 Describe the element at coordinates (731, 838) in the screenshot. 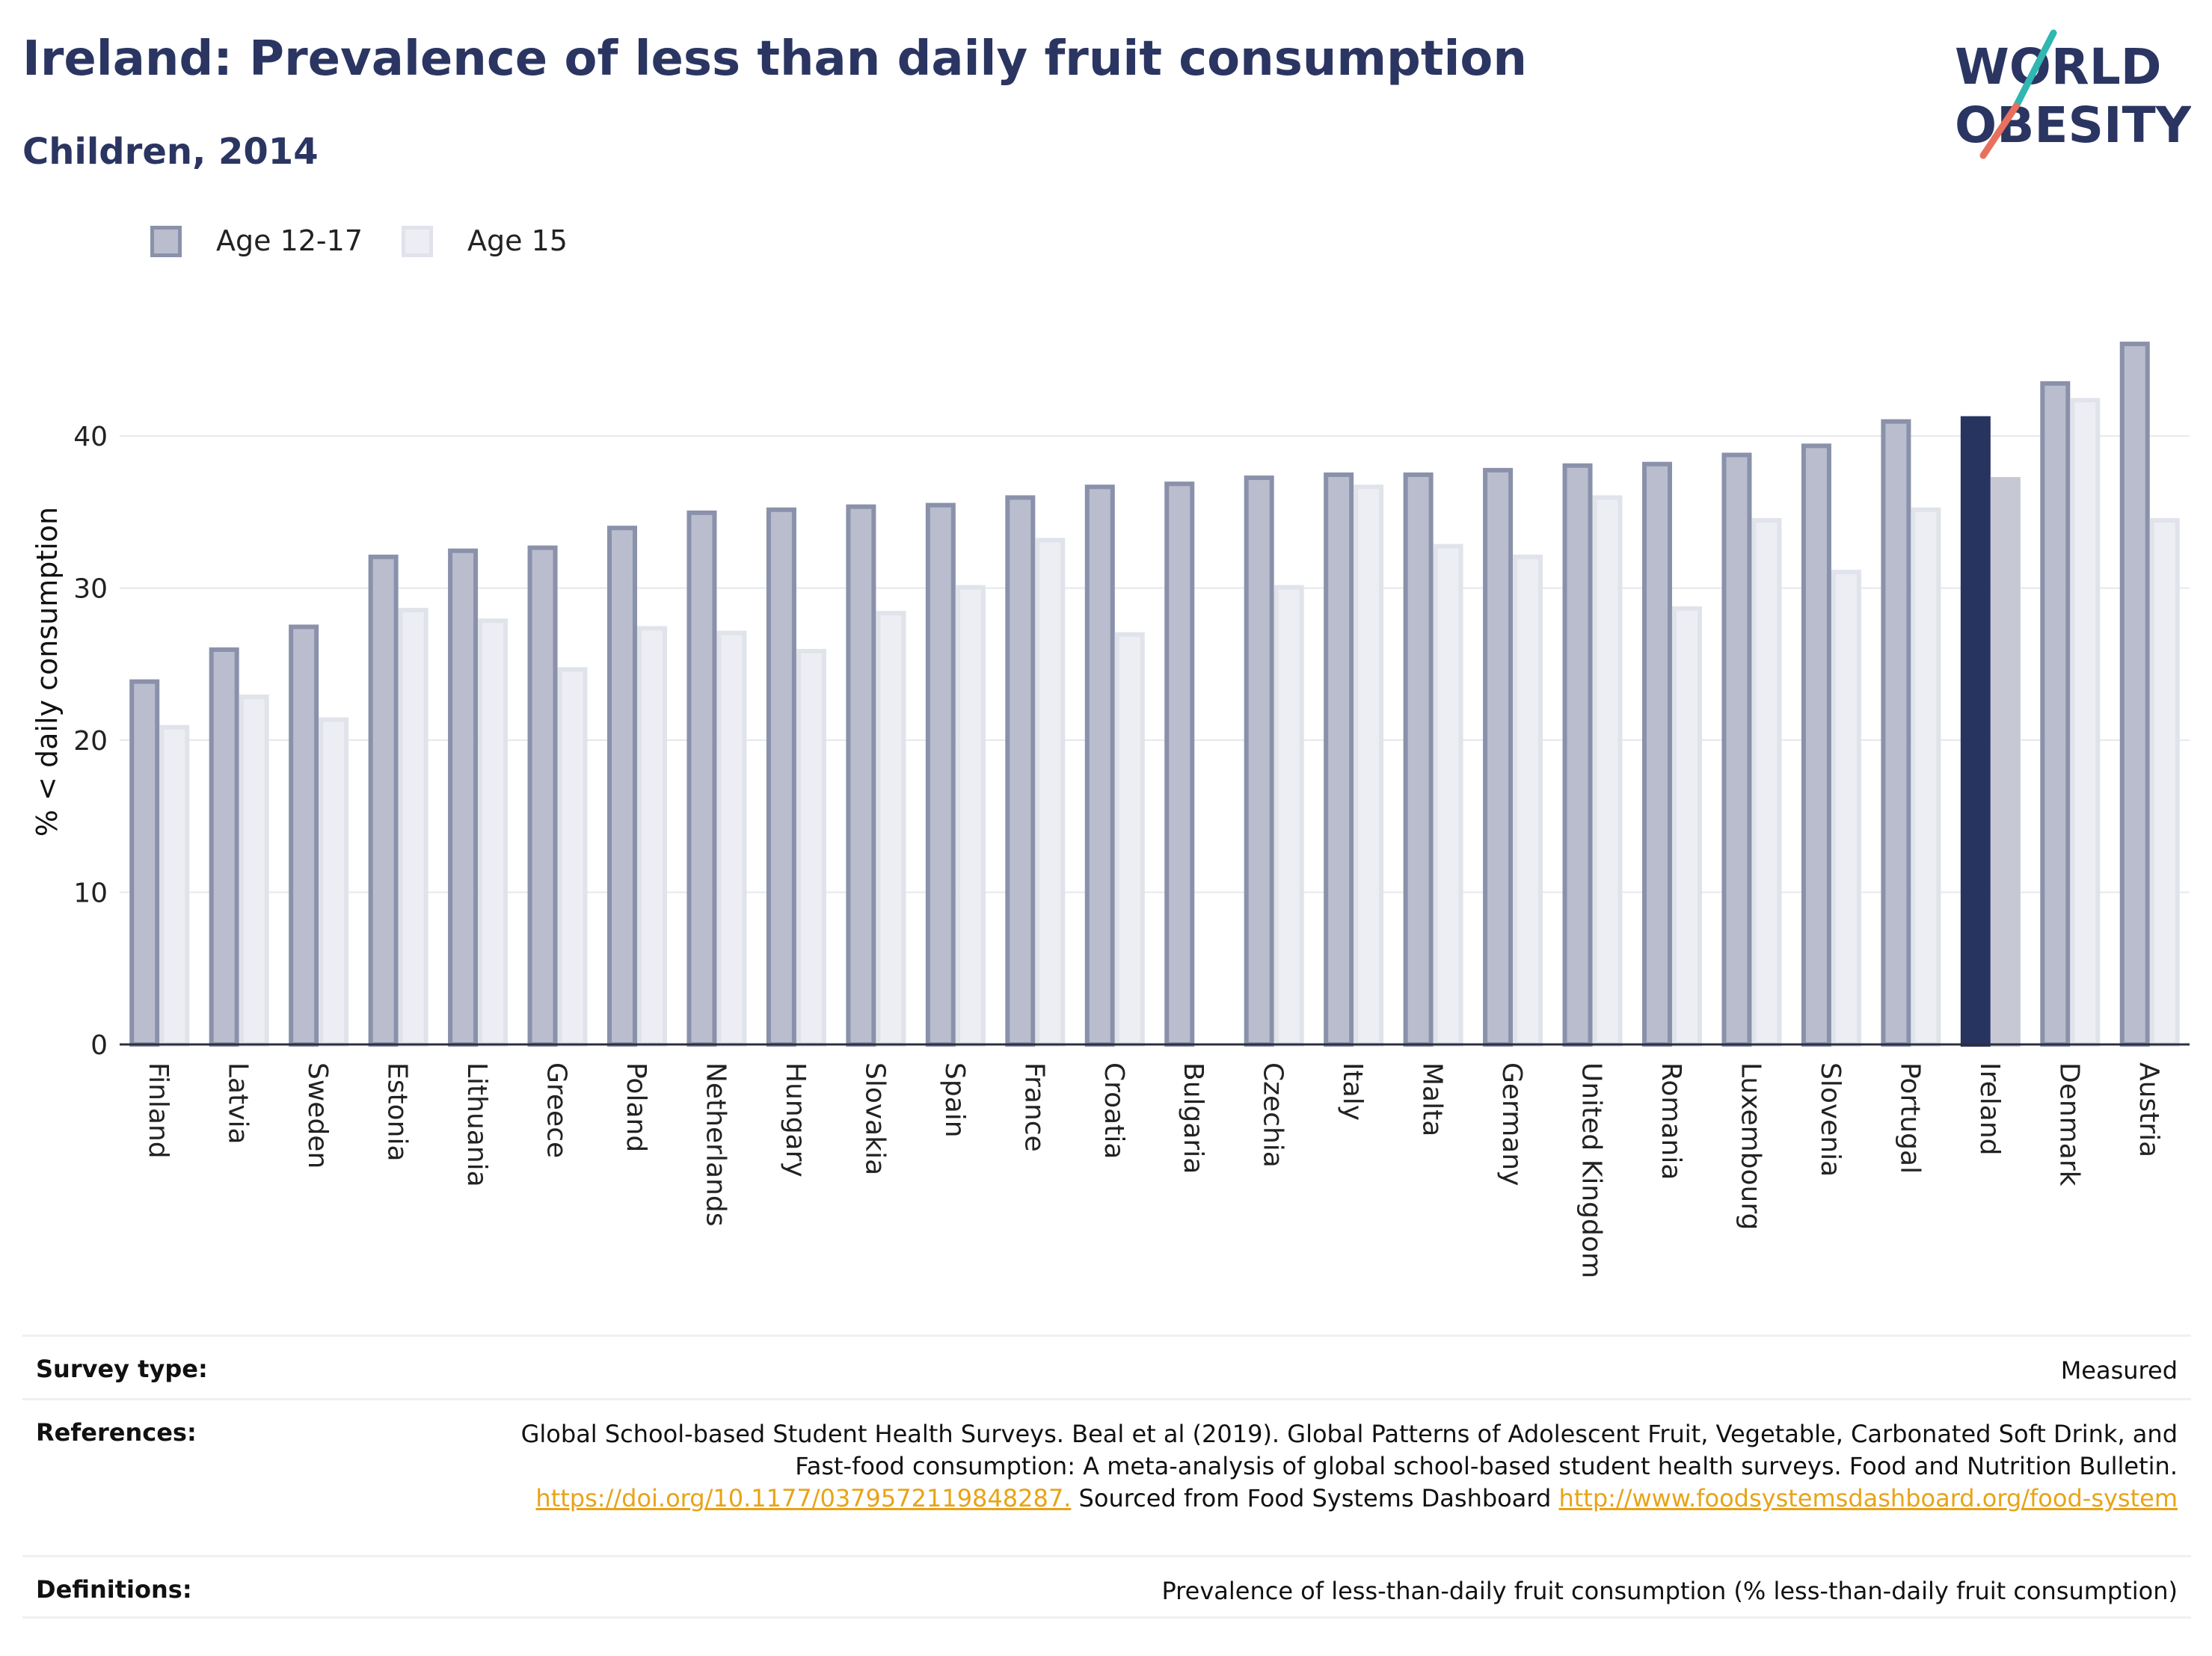

I see `bar-age-15-netherlands` at that location.